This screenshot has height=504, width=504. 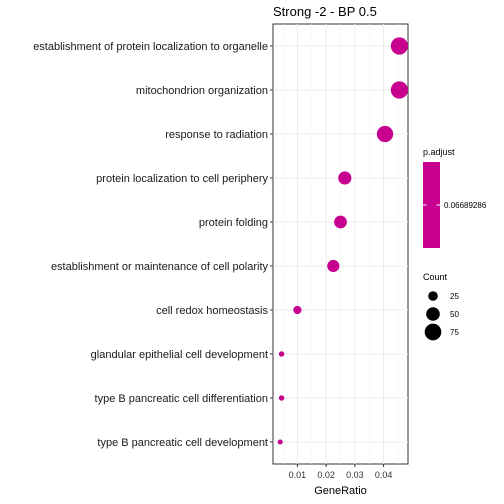 I want to click on color-legend: p.adjust 0.06689286, so click(x=455, y=197).